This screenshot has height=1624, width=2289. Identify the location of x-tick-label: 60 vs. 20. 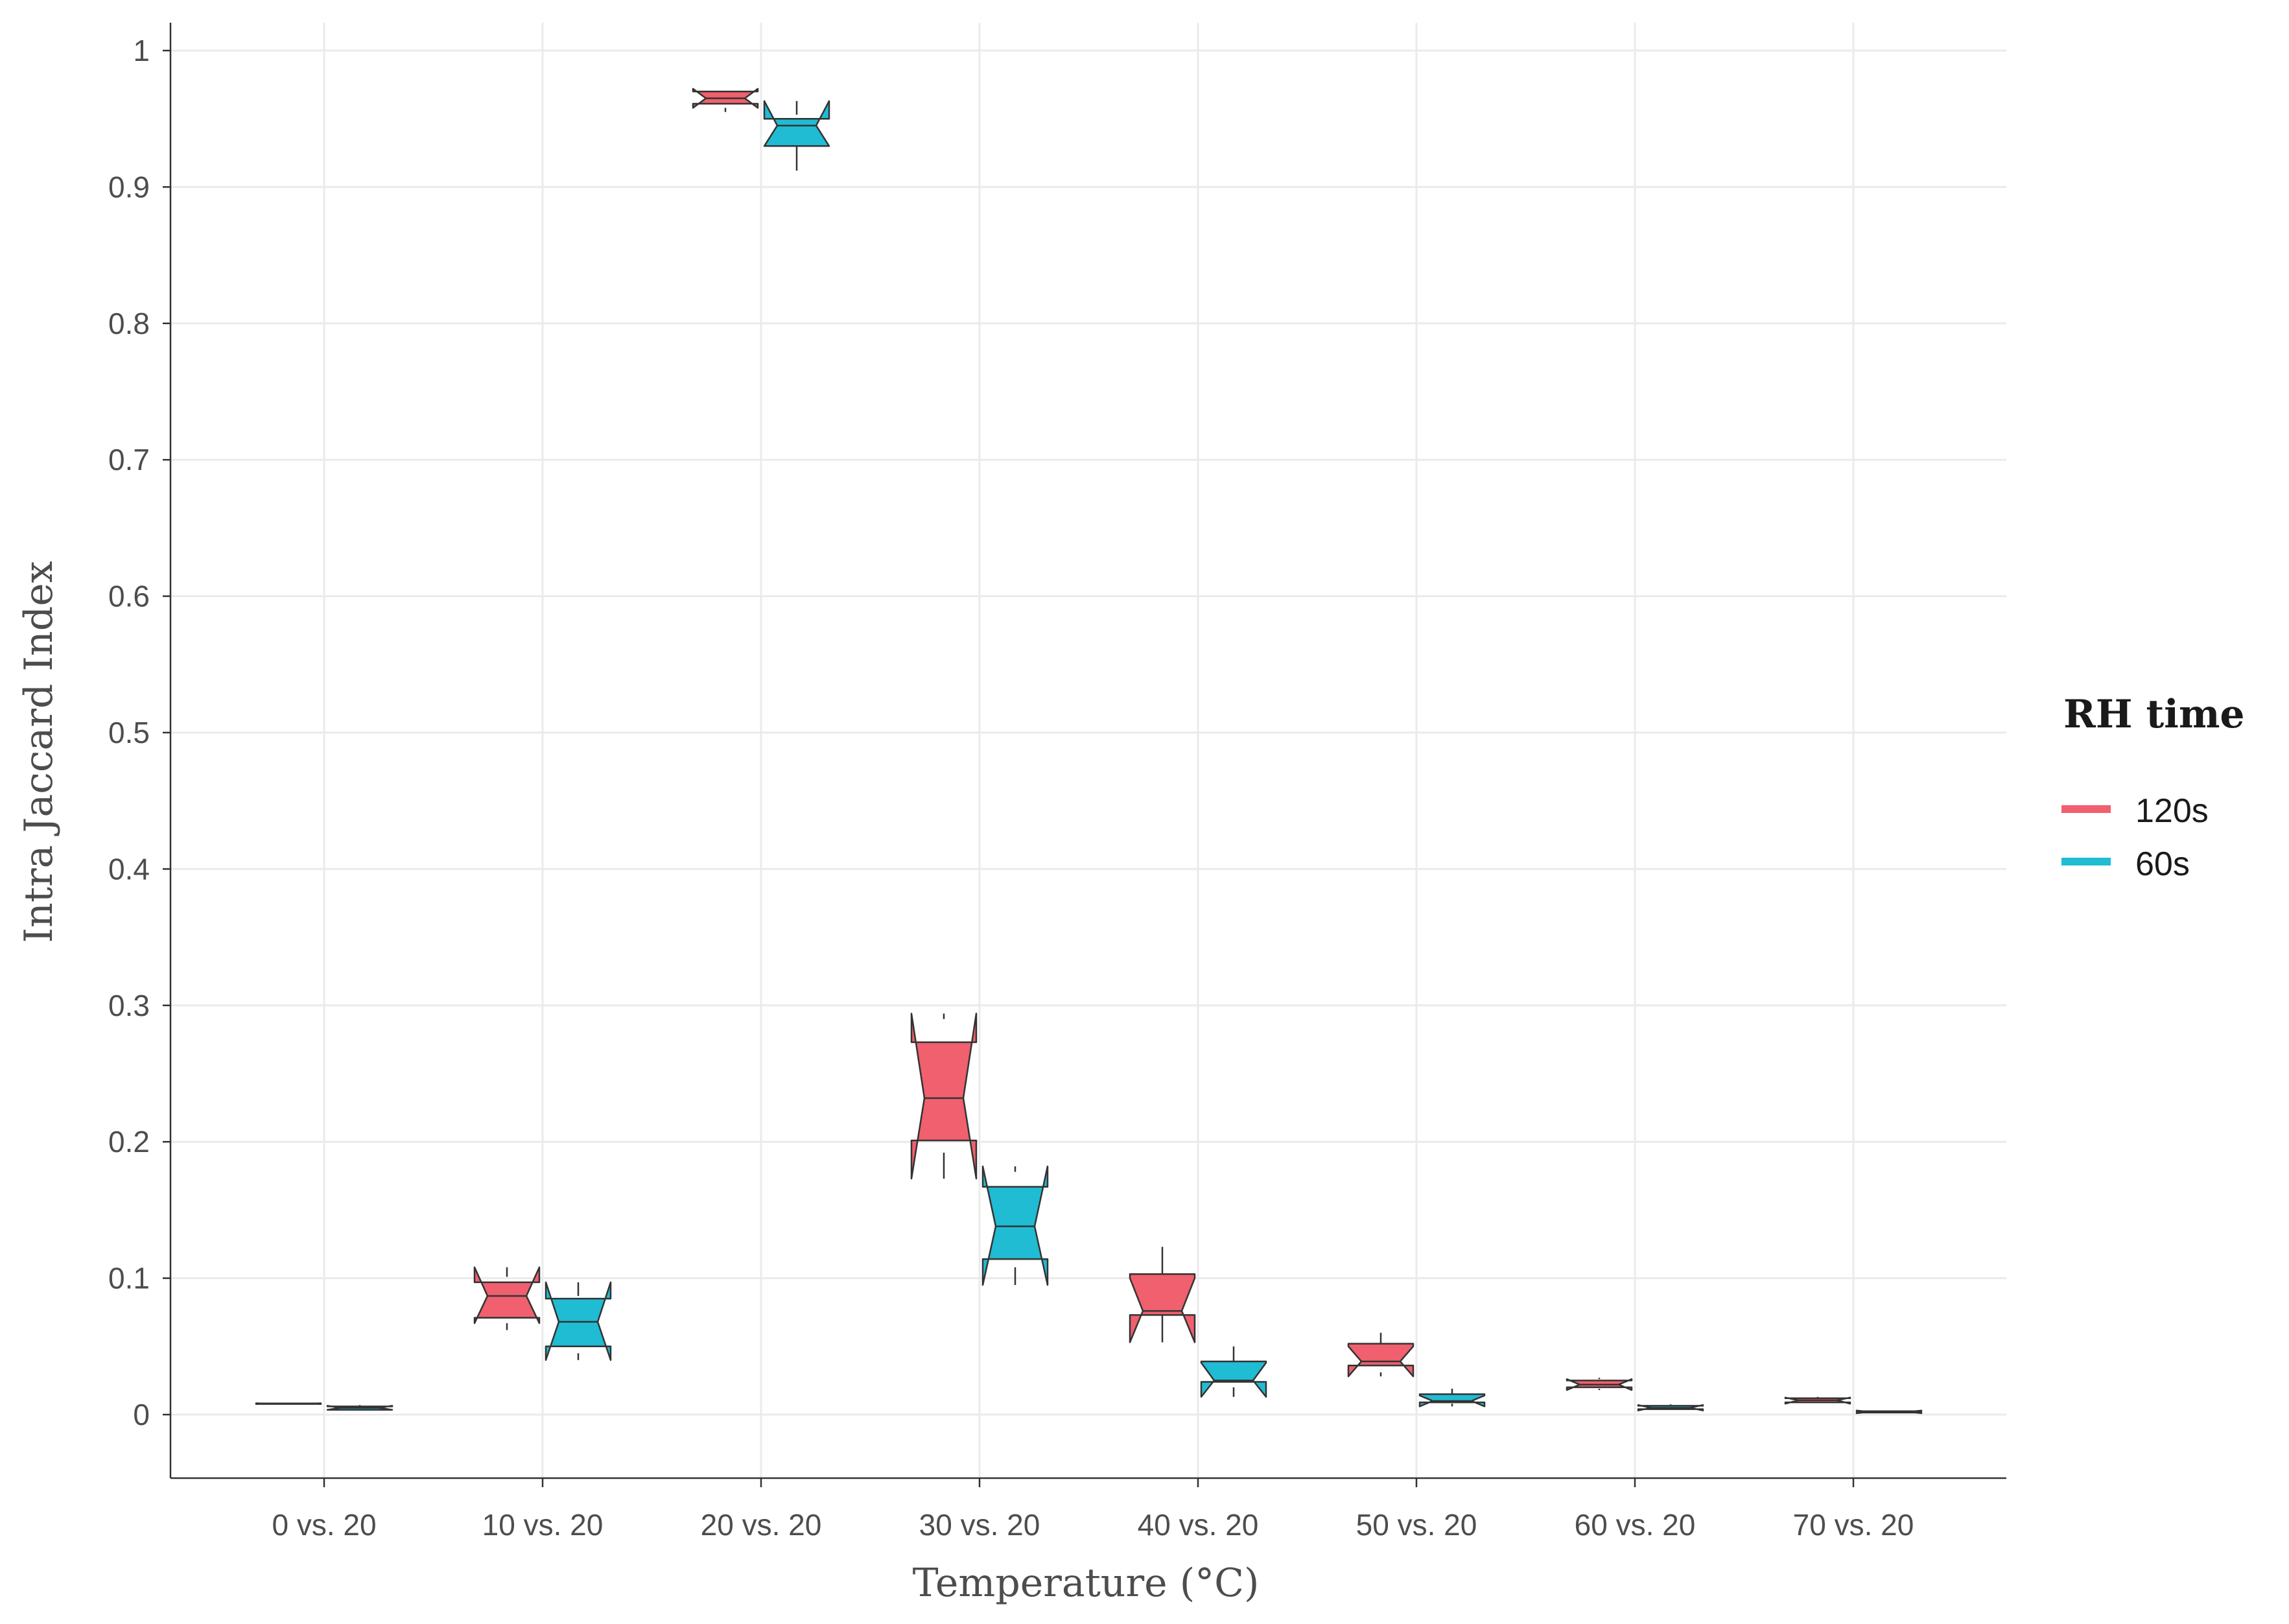
(1636, 1525).